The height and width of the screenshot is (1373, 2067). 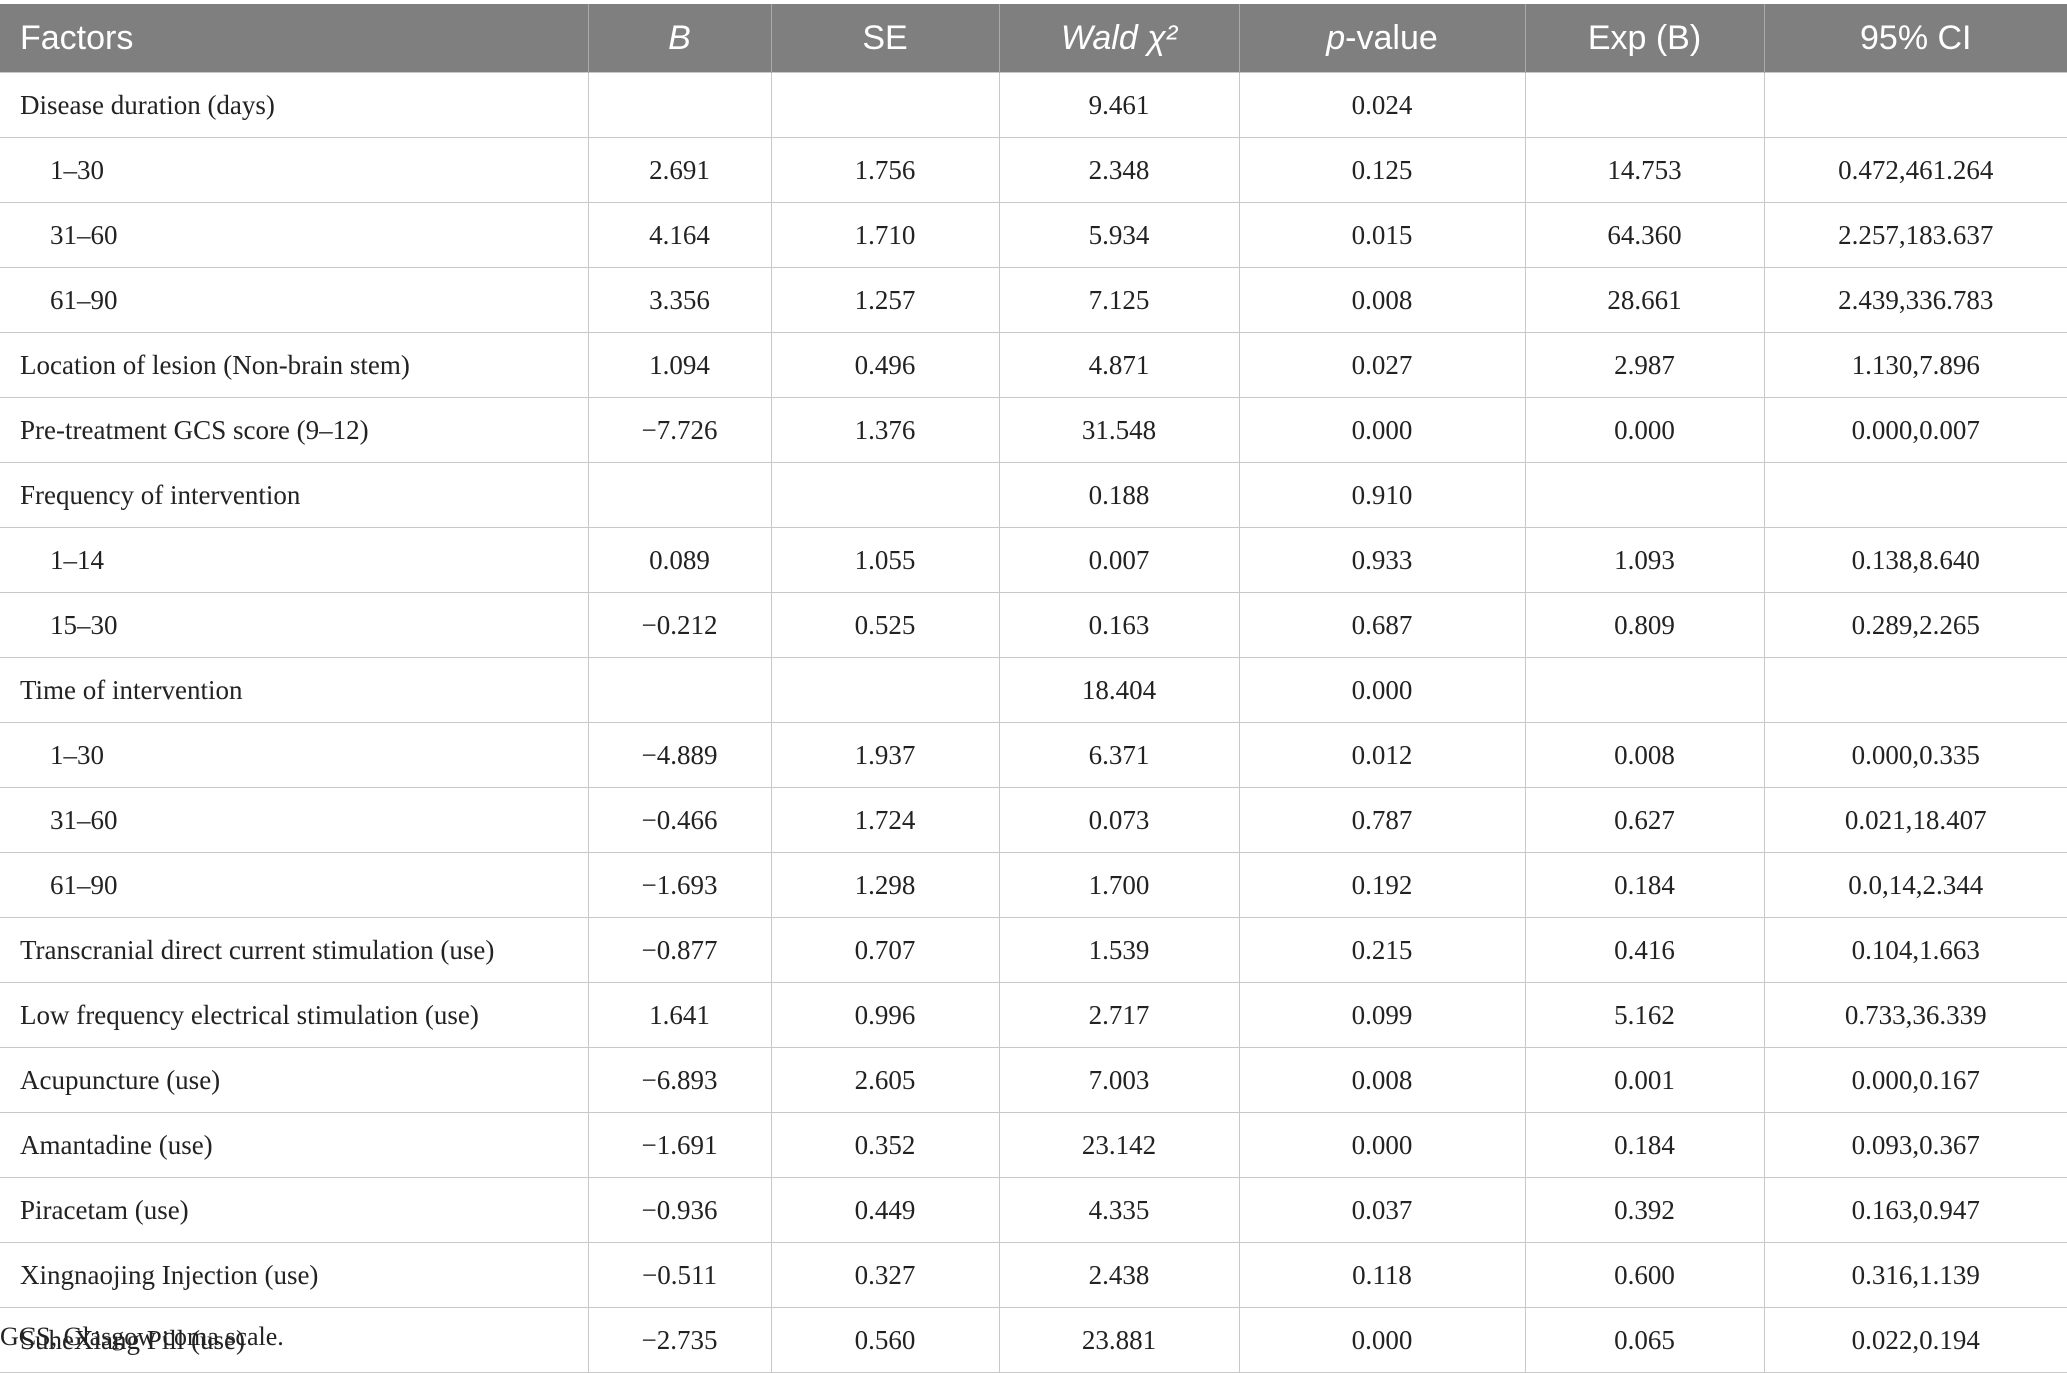 What do you see at coordinates (679, 300) in the screenshot?
I see `value-cell: 3.356` at bounding box center [679, 300].